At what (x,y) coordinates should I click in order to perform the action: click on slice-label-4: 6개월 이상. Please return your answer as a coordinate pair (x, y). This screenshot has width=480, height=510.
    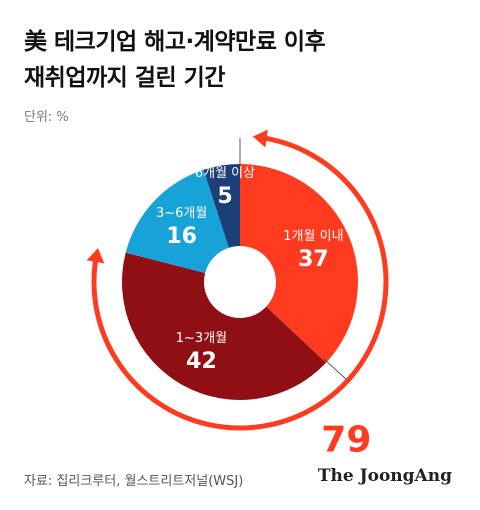
    Looking at the image, I should click on (225, 173).